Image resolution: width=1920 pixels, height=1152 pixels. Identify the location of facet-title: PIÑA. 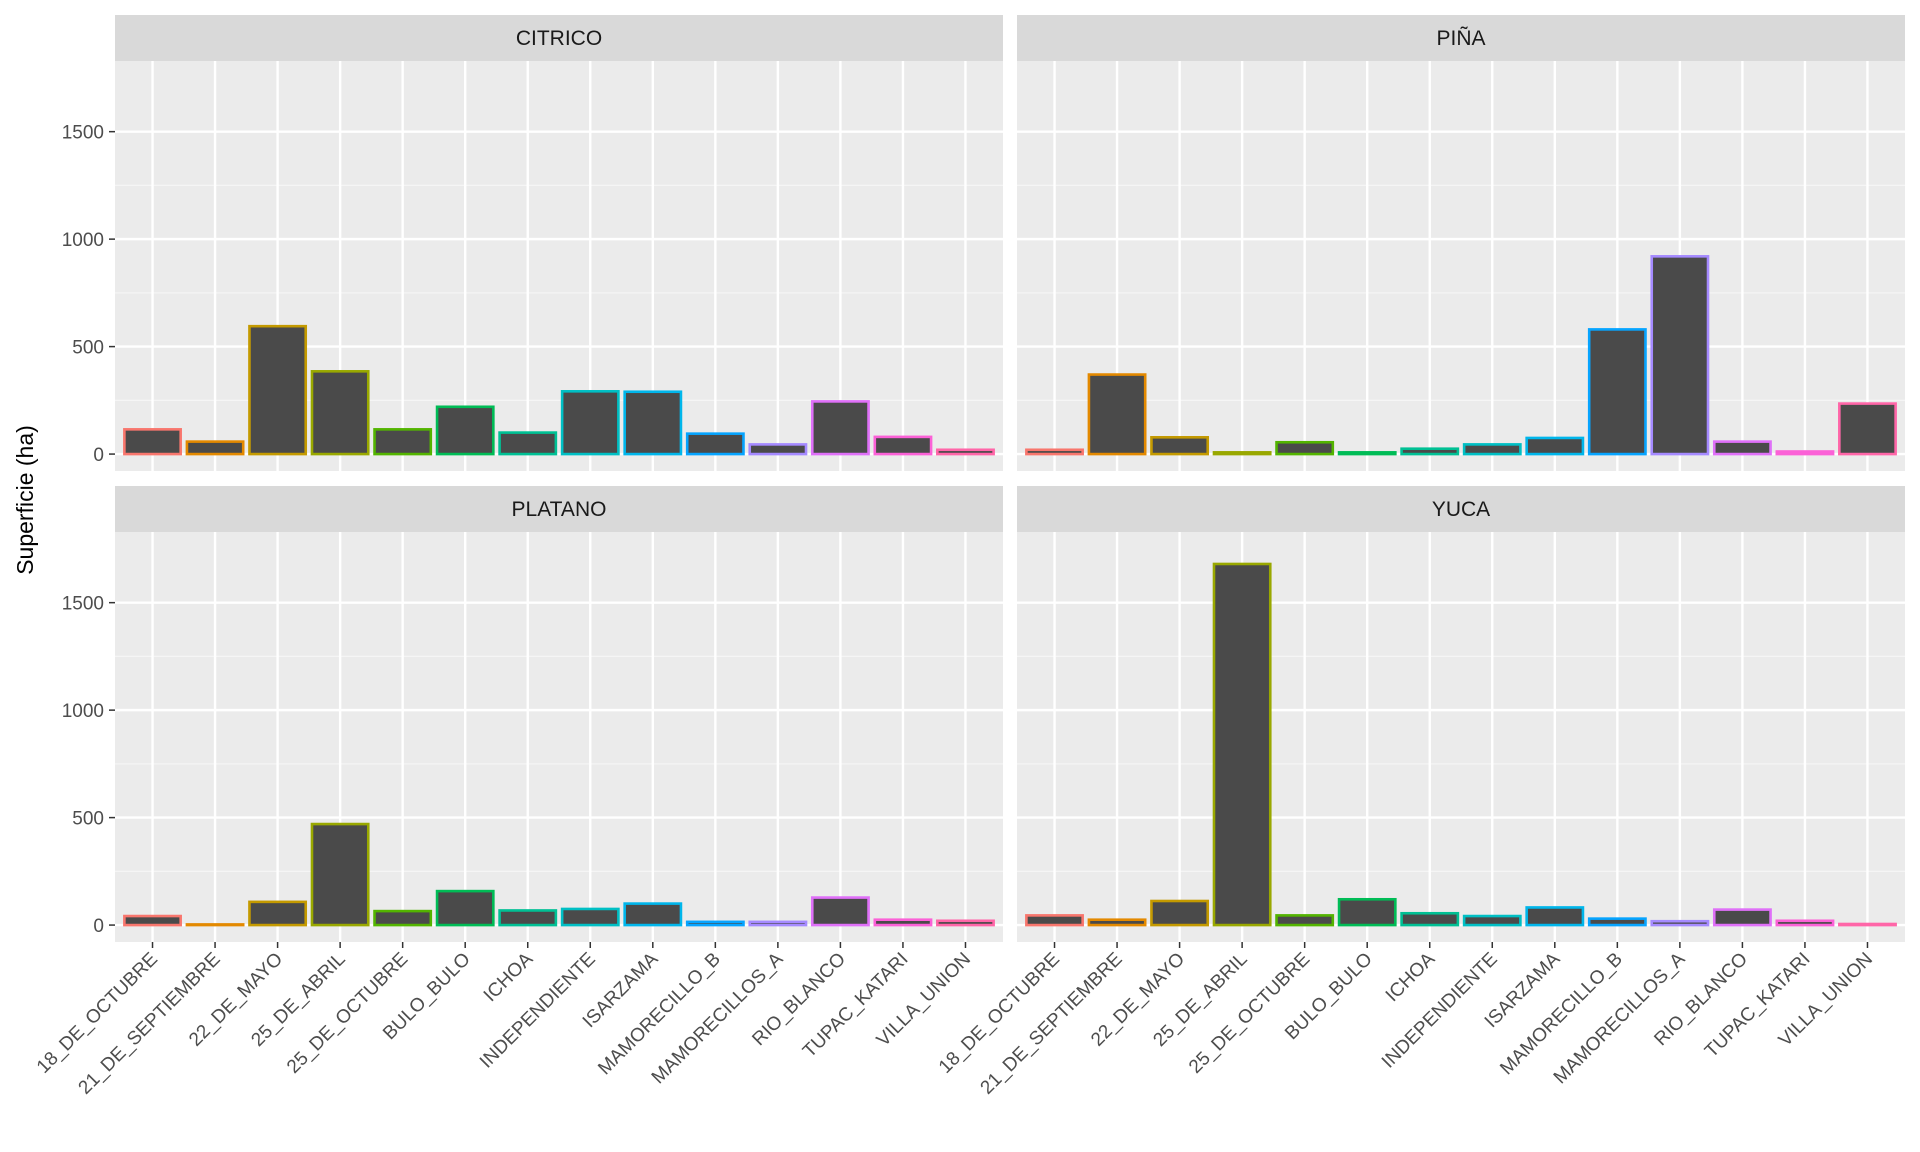
(1460, 38).